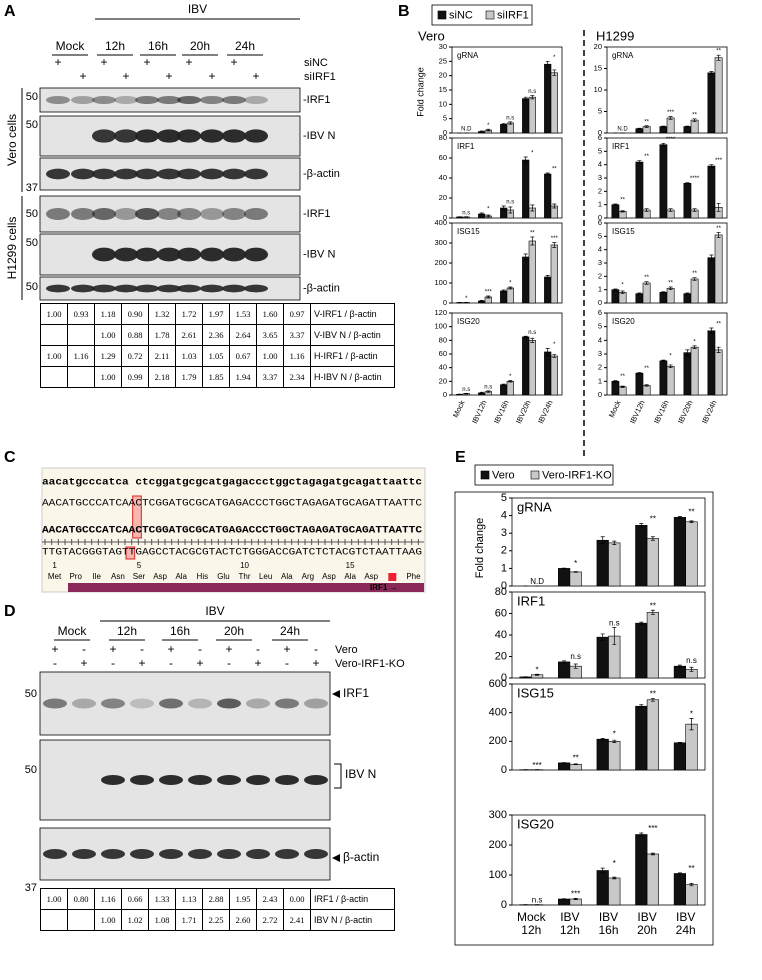  What do you see at coordinates (443, 157) in the screenshot?
I see `y-tick-label: 60` at bounding box center [443, 157].